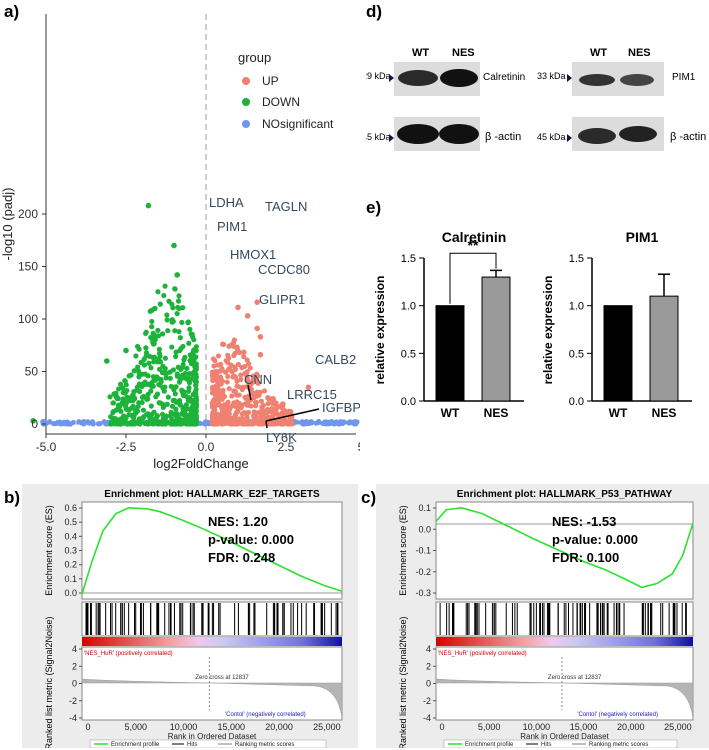  I want to click on fdr-value: FDR: 0.100, so click(585, 557).